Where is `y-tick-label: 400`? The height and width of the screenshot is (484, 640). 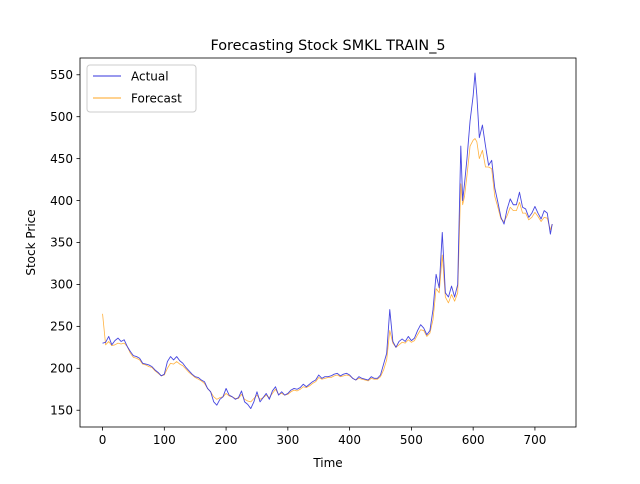 y-tick-label: 400 is located at coordinates (61, 201).